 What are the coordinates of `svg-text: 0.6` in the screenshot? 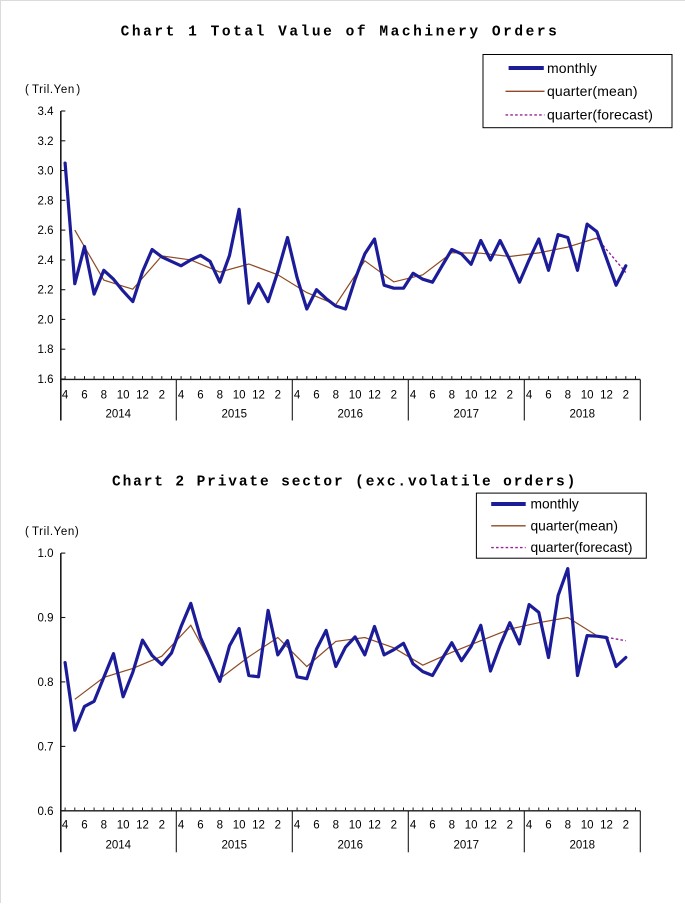 It's located at (46, 812).